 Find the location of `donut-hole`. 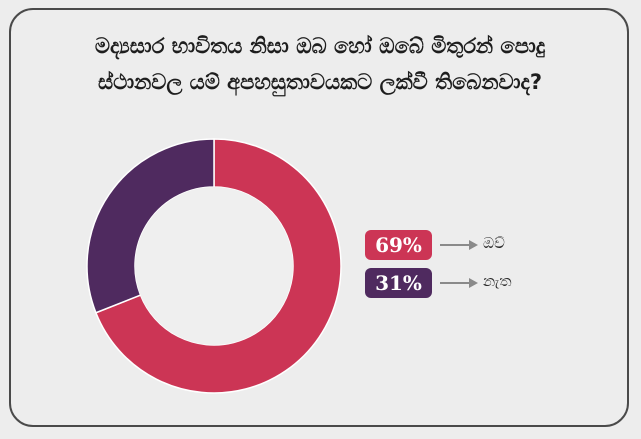

donut-hole is located at coordinates (214, 266).